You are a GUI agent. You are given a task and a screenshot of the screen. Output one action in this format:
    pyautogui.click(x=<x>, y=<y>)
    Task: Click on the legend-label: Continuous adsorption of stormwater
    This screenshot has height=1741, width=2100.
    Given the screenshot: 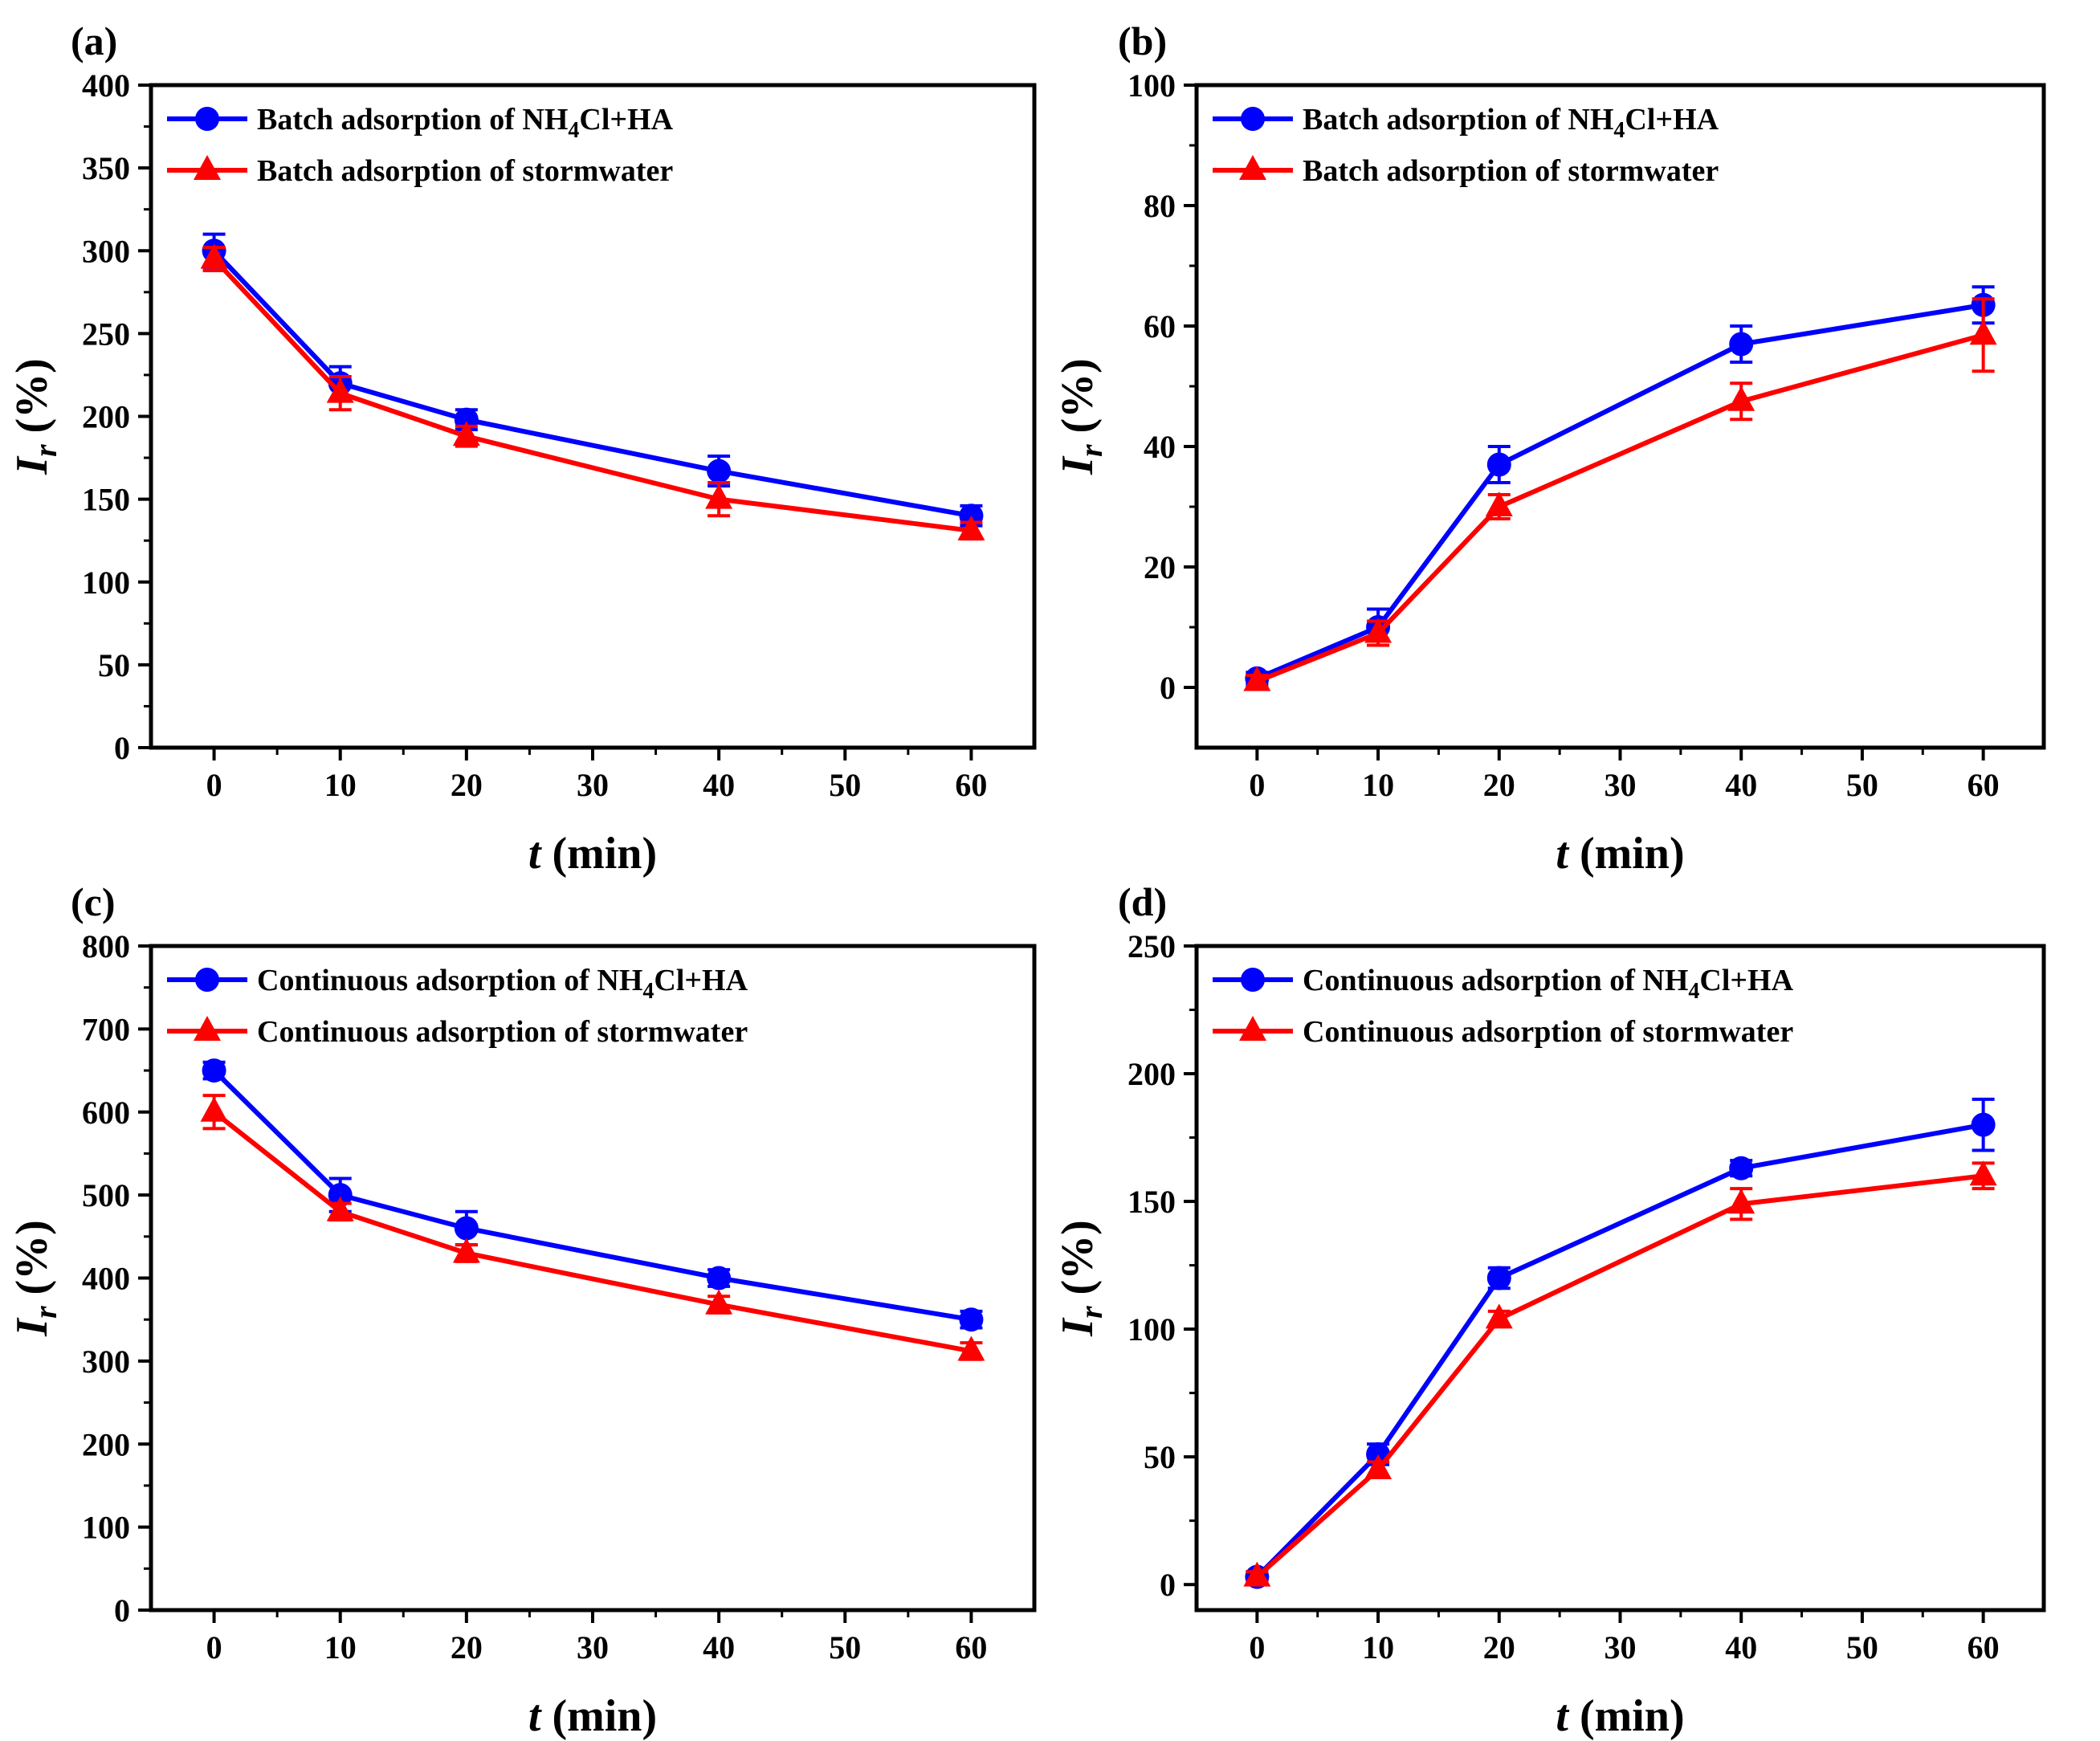 What is the action you would take?
    pyautogui.click(x=502, y=1032)
    